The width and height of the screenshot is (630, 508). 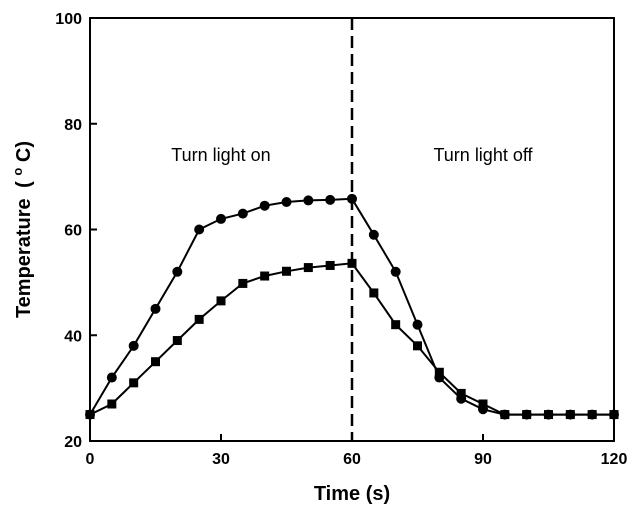 I want to click on y-tick-label-3: 80, so click(x=73, y=125).